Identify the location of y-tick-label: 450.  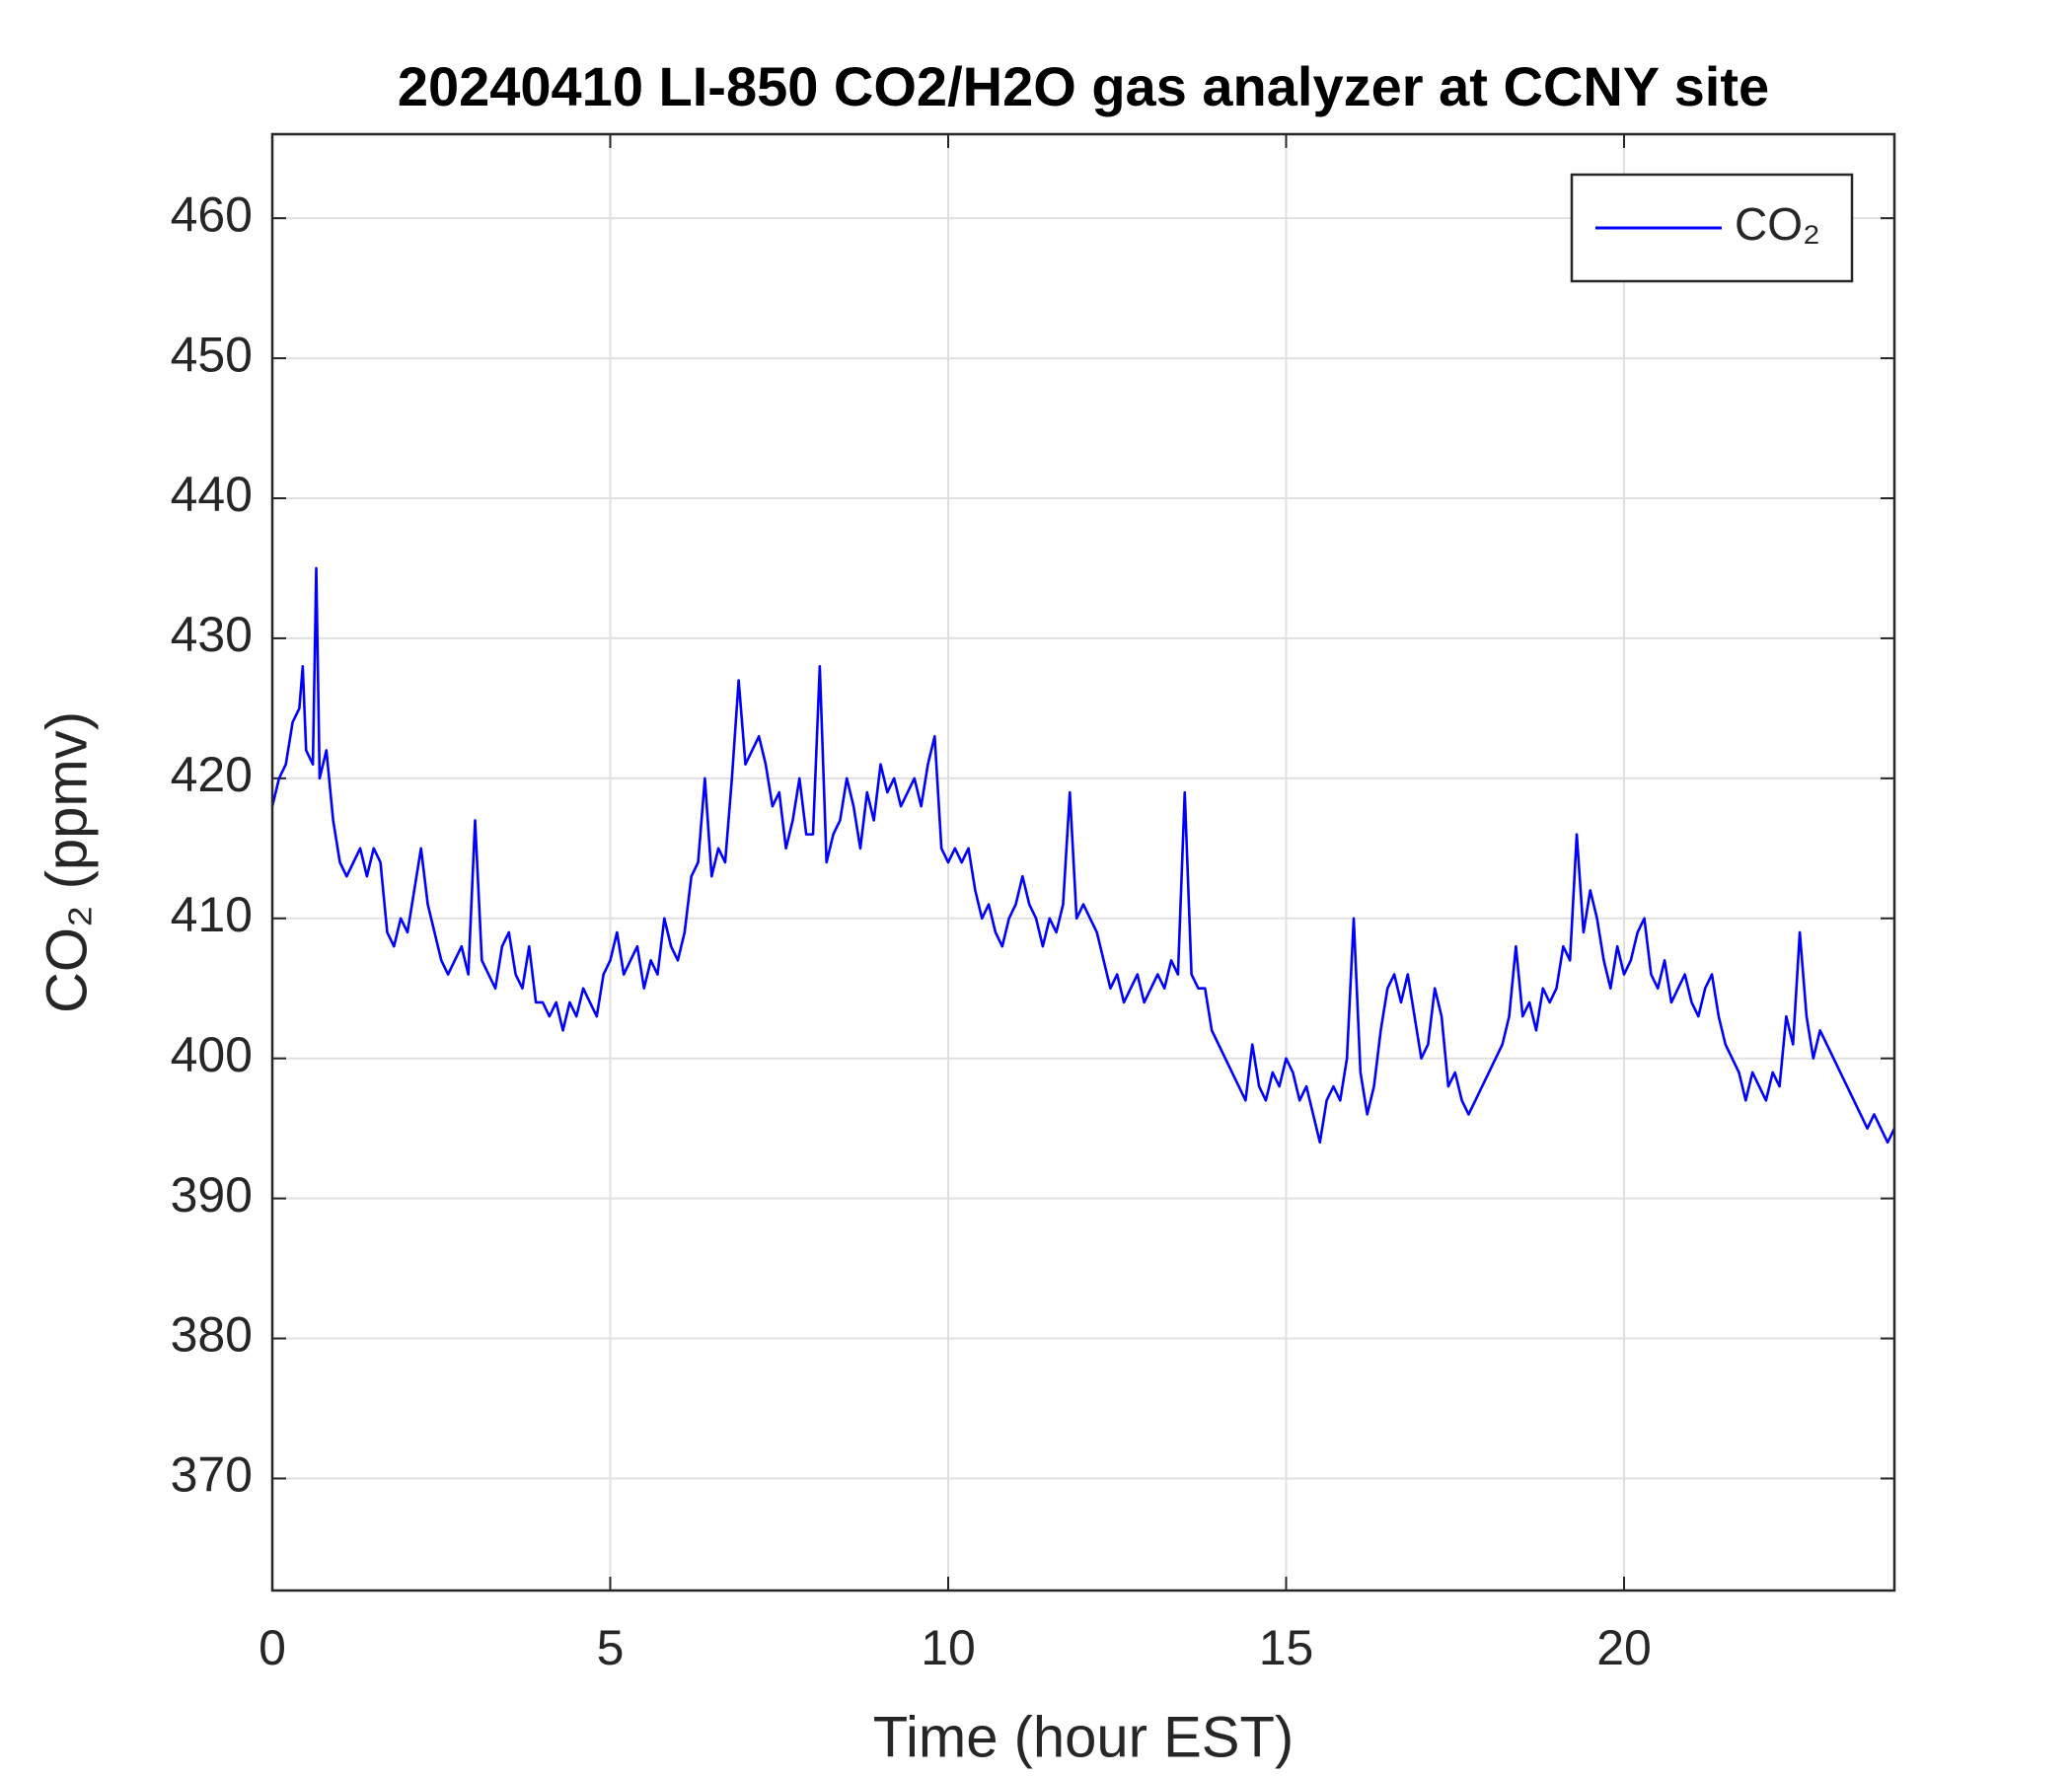
(212, 355).